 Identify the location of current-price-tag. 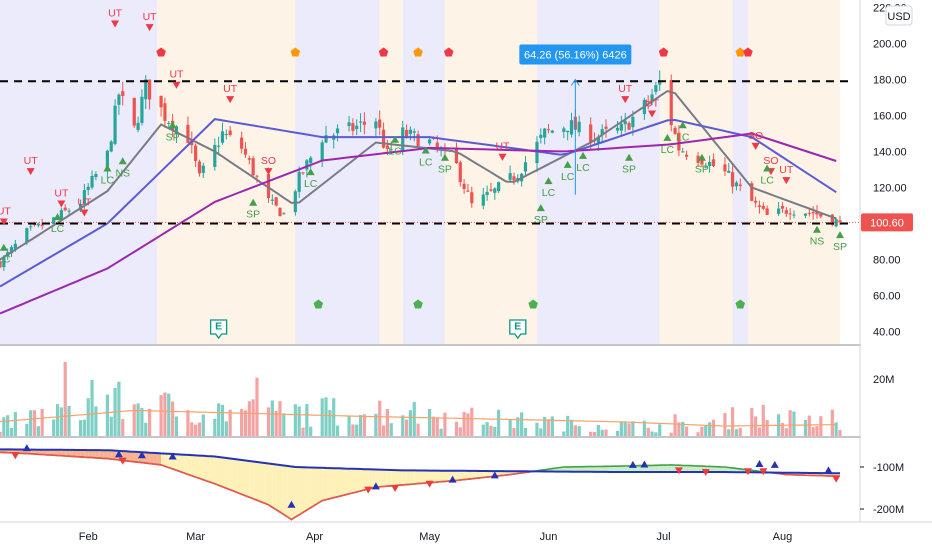
(887, 222).